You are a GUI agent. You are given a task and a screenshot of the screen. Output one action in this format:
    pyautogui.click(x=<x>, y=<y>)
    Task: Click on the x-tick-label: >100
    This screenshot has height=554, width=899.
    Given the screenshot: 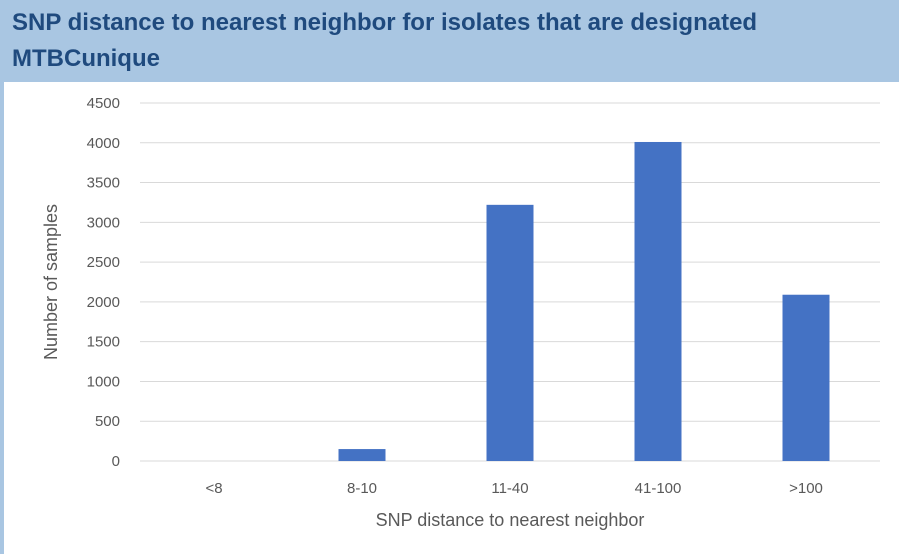 What is the action you would take?
    pyautogui.click(x=806, y=488)
    